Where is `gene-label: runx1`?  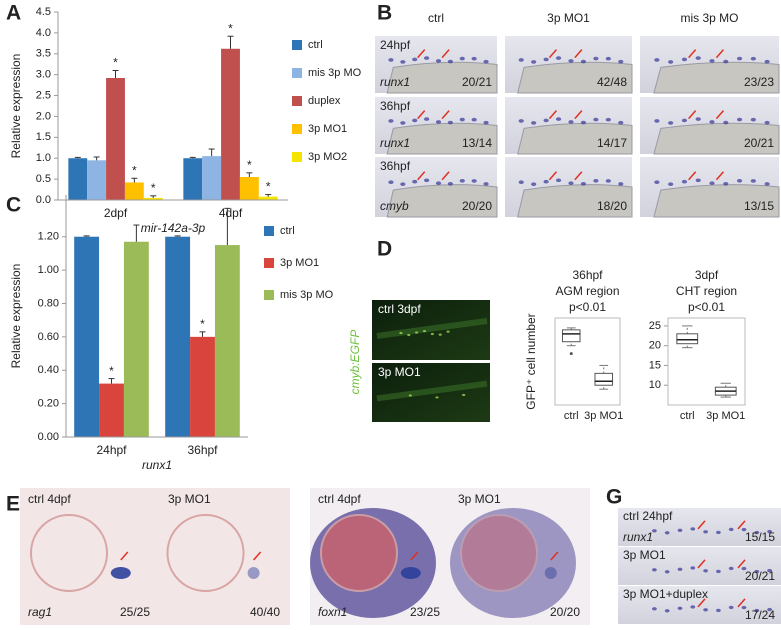
gene-label: runx1 is located at coordinates (638, 537).